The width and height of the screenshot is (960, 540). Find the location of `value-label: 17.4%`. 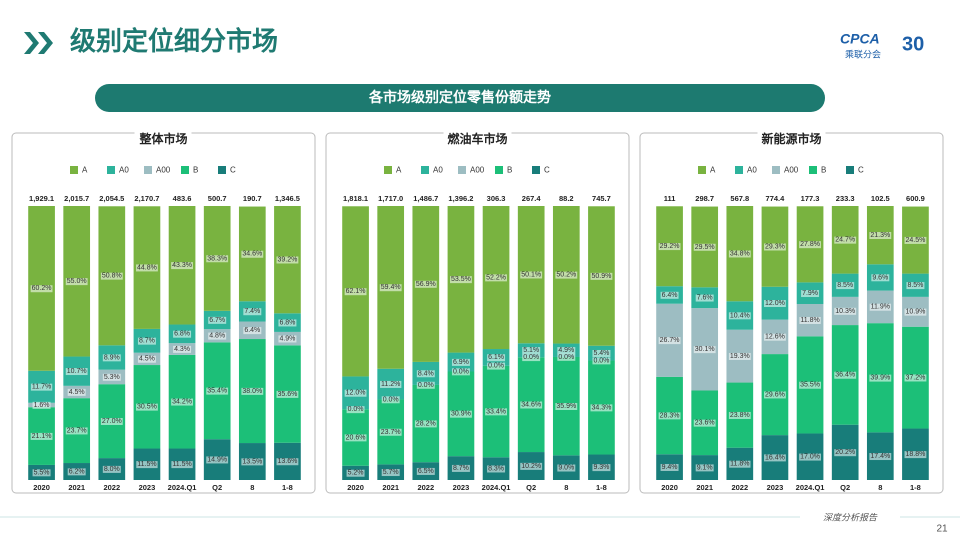

value-label: 17.4% is located at coordinates (880, 456).